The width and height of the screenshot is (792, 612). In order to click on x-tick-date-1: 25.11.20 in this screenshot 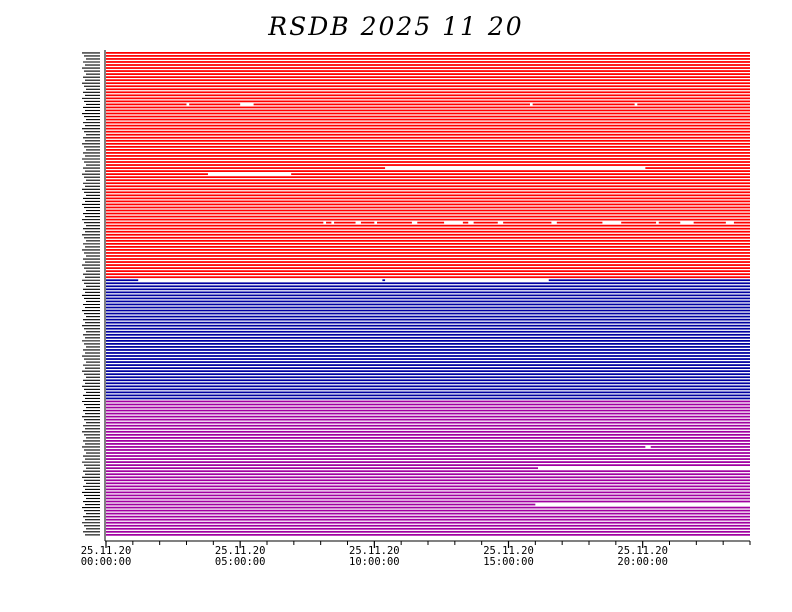, I will do `click(240, 551)`.